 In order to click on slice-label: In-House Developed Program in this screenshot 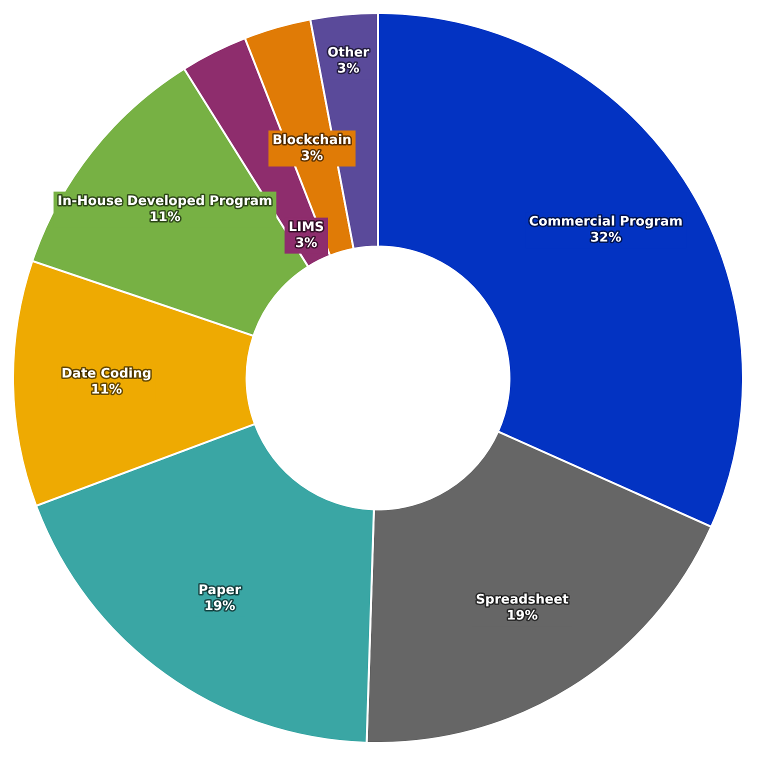, I will do `click(165, 202)`.